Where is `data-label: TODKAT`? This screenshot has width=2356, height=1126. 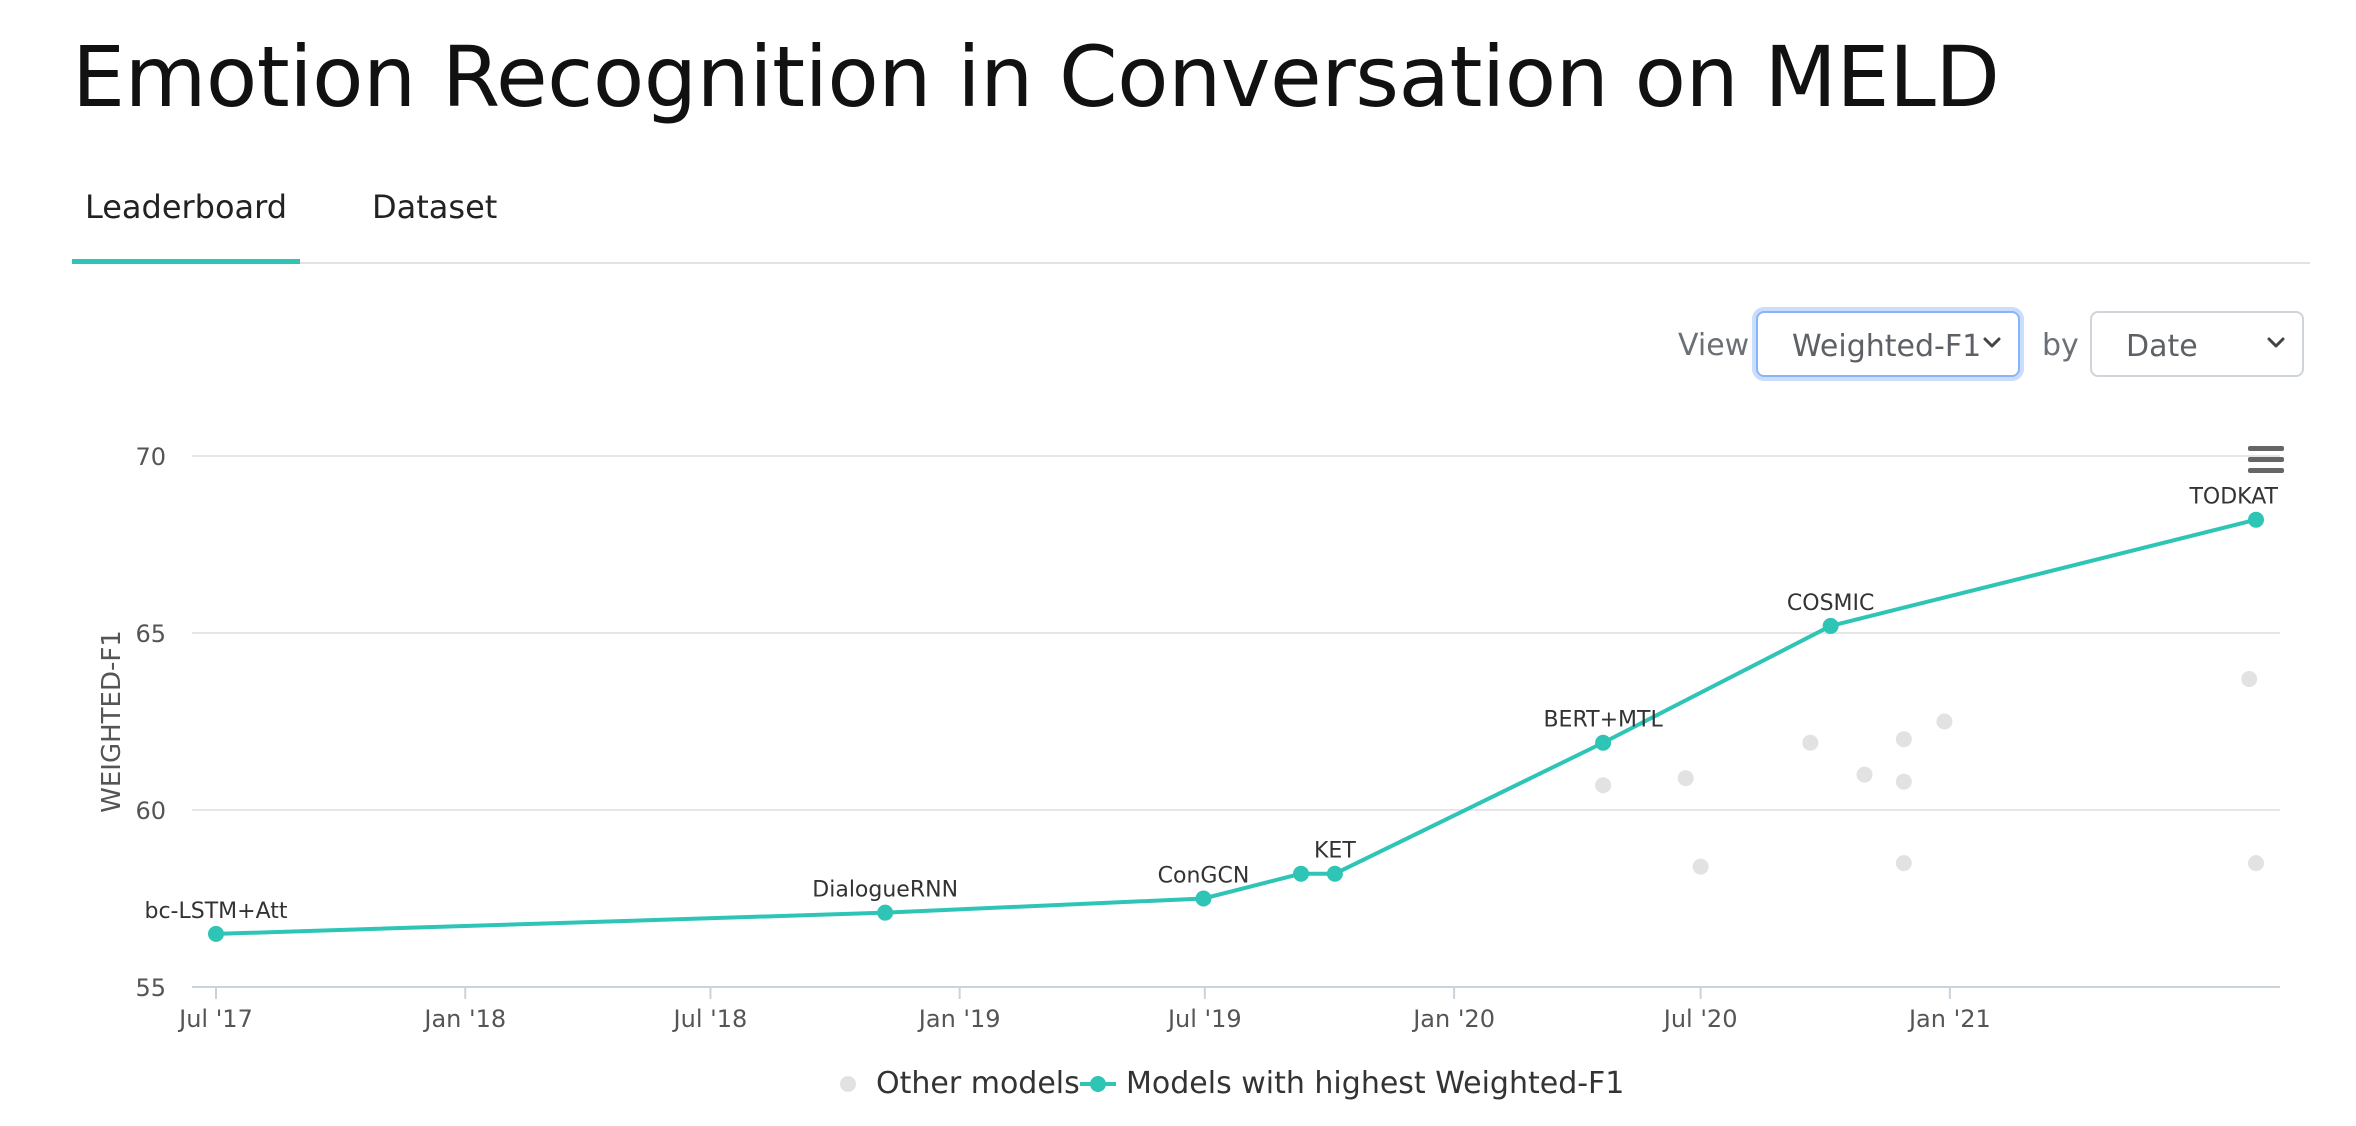
data-label: TODKAT is located at coordinates (2233, 497).